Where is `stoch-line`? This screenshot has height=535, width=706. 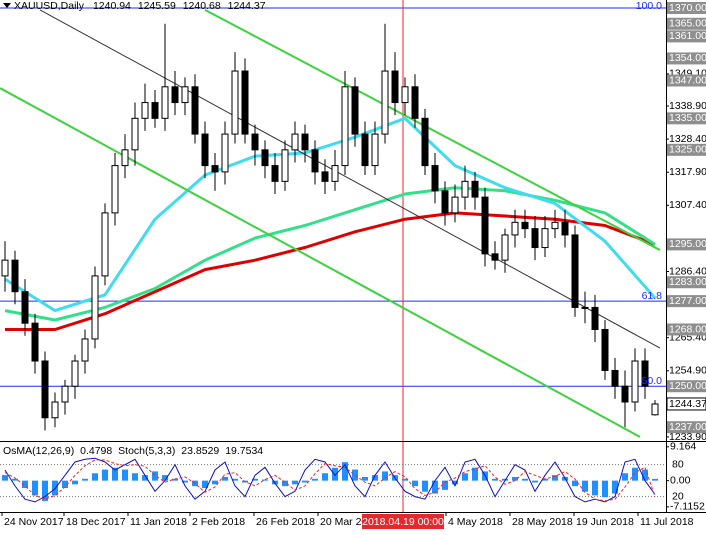
stoch-line is located at coordinates (330, 480).